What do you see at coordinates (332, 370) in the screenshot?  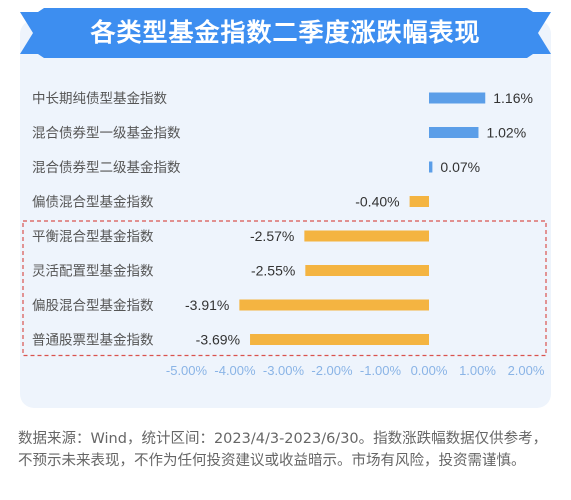 I see `x-tick-label: -2.00%` at bounding box center [332, 370].